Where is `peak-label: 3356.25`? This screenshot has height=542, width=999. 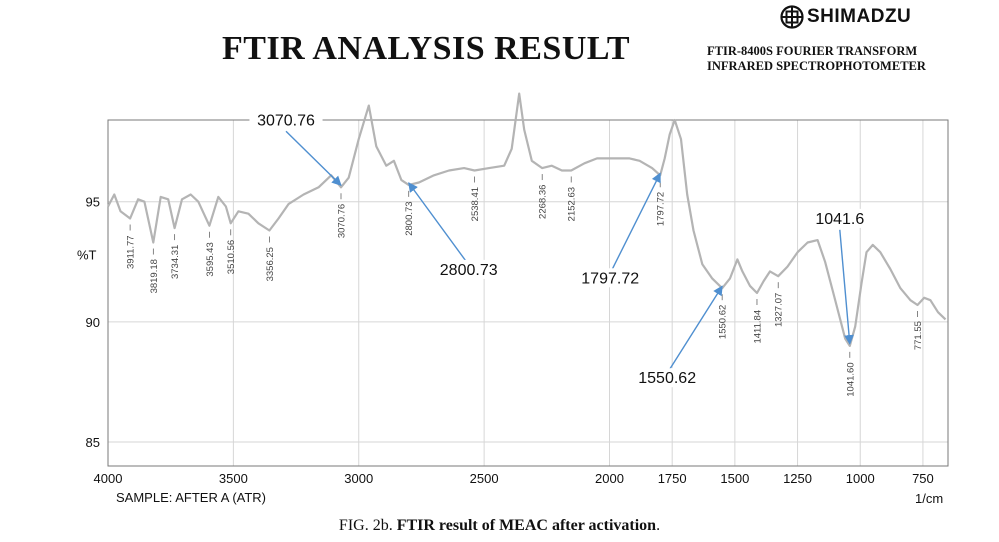
peak-label: 3356.25 is located at coordinates (270, 264).